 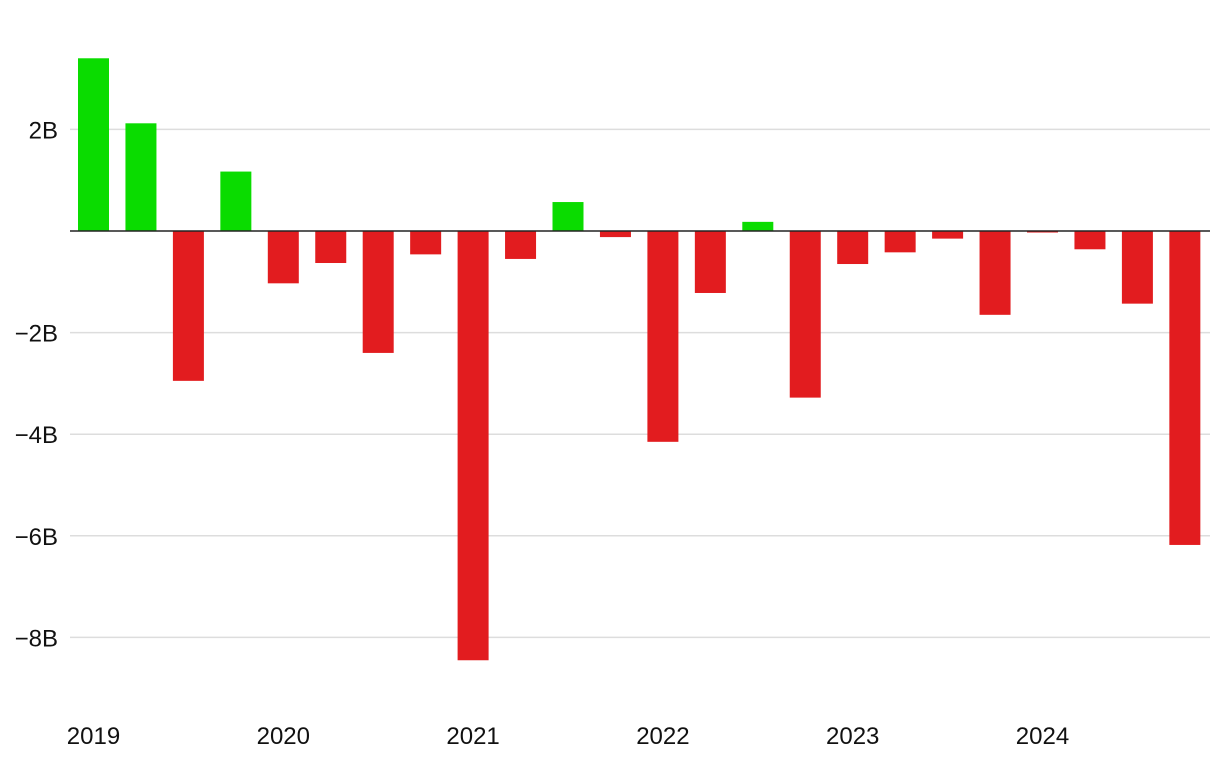 I want to click on x-tick-label: 2022, so click(x=662, y=736).